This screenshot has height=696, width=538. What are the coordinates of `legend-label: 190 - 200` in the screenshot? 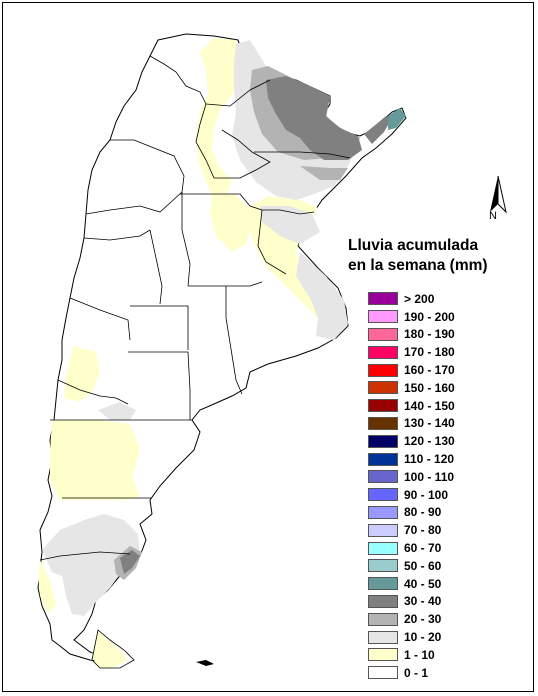 It's located at (429, 316).